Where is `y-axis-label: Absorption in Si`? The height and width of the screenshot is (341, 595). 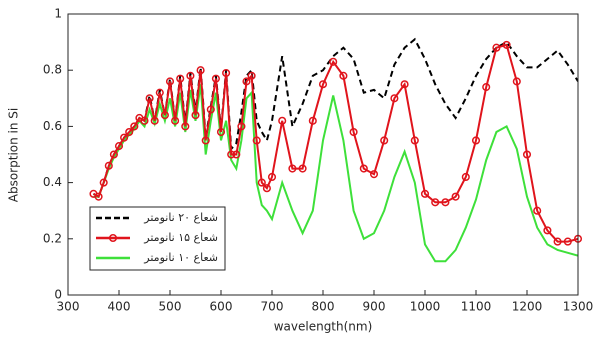
y-axis-label: Absorption in Si is located at coordinates (14, 155).